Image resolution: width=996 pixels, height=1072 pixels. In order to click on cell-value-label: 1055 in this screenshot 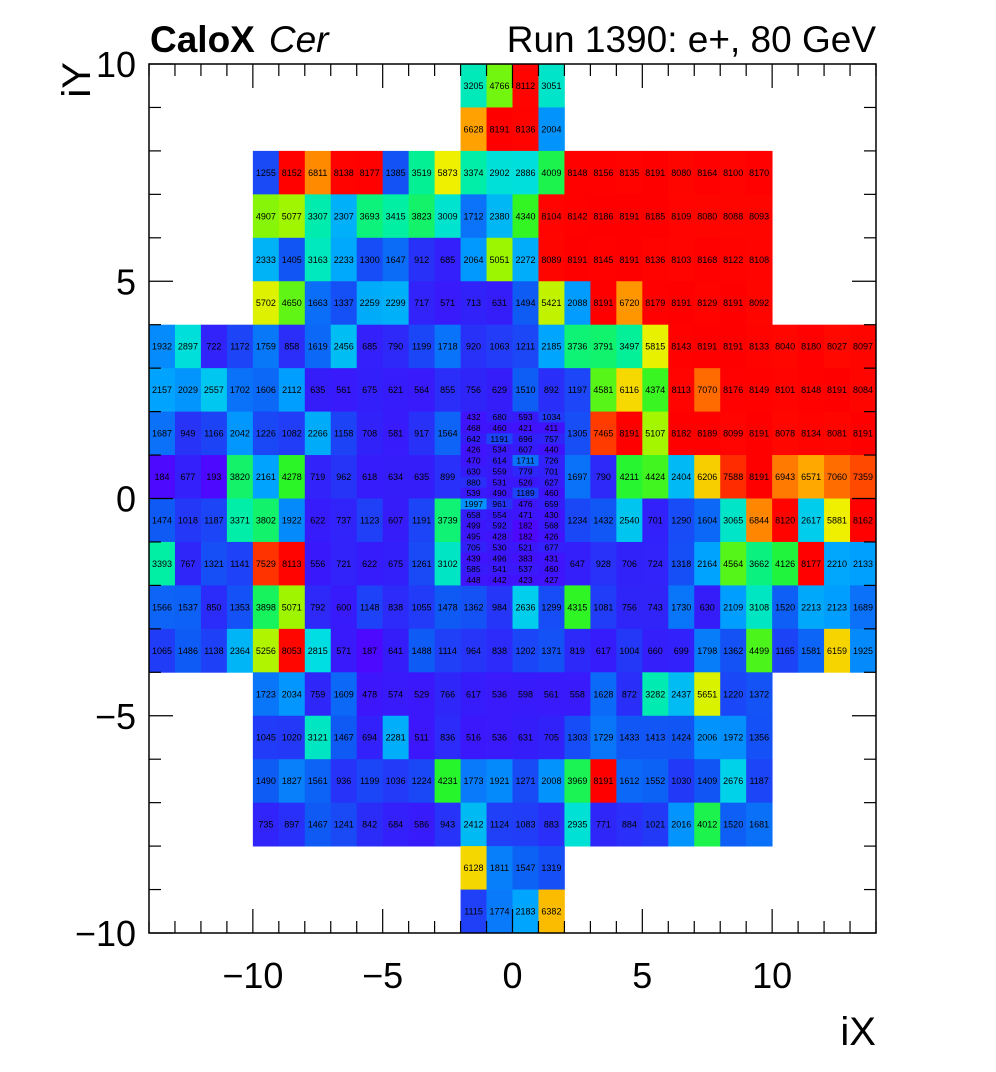, I will do `click(422, 607)`.